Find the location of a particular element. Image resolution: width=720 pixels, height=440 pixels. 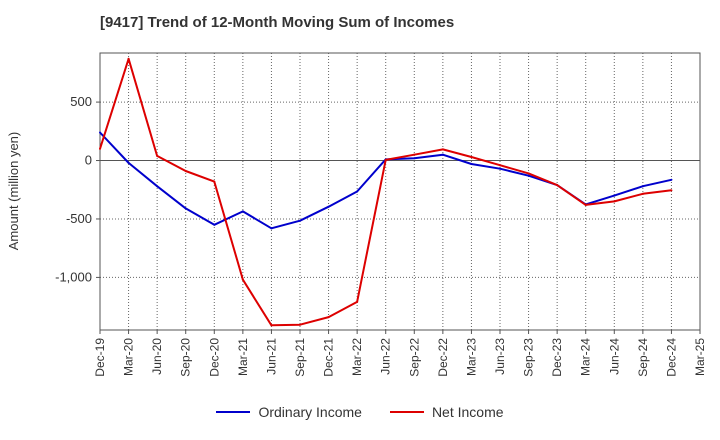

x-tick-label: Mar-20 is located at coordinates (129, 357).